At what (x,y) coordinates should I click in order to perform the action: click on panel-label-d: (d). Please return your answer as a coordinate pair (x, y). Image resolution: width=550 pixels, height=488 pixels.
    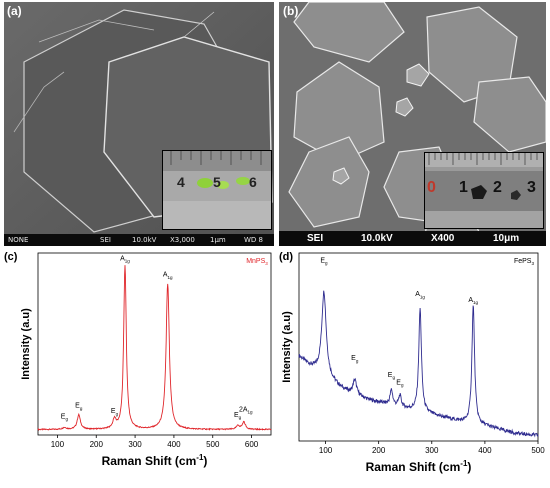
    Looking at the image, I should click on (286, 257).